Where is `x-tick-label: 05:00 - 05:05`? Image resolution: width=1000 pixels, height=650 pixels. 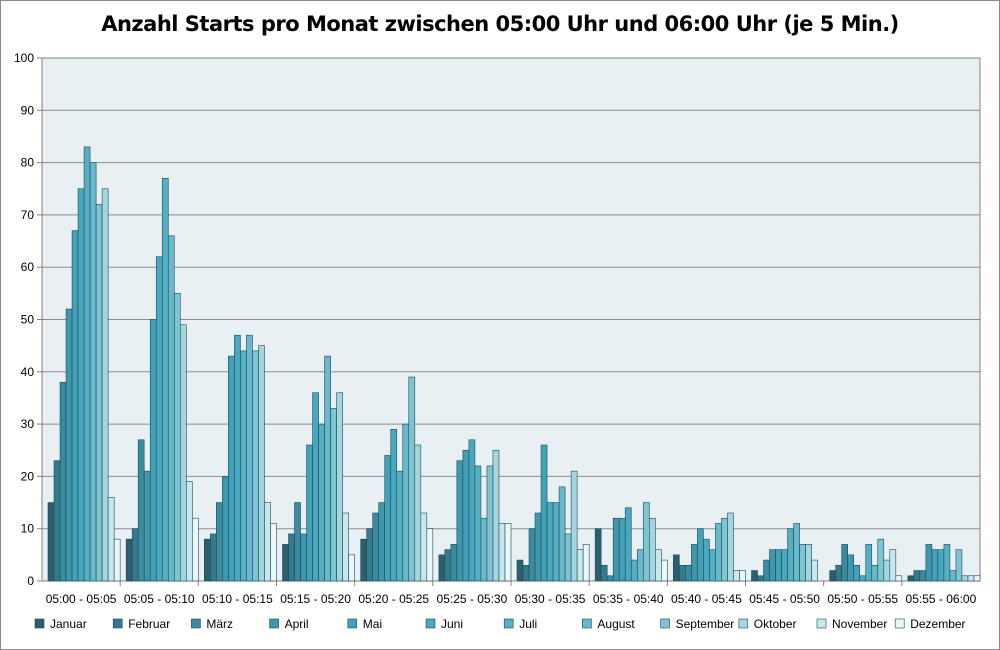
x-tick-label: 05:00 - 05:05 is located at coordinates (81, 599).